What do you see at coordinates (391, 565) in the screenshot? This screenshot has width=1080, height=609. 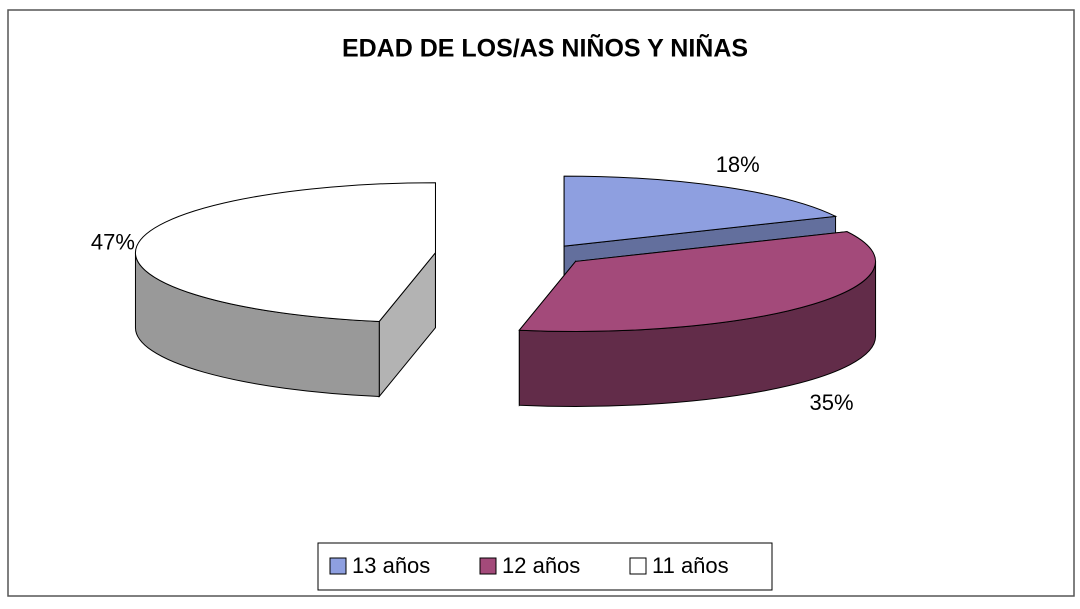 I see `legend-label: 13 años` at bounding box center [391, 565].